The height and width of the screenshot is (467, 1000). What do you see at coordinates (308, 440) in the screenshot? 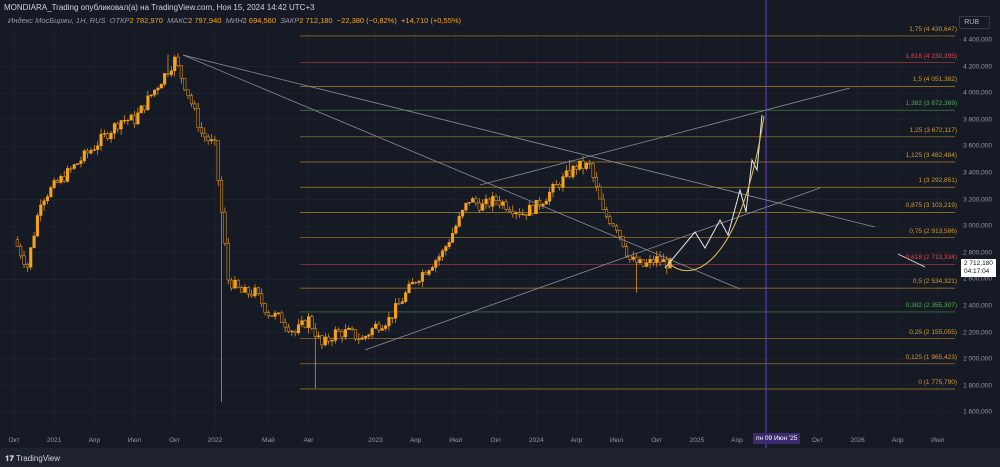
I see `x-tick-label: Авг` at bounding box center [308, 440].